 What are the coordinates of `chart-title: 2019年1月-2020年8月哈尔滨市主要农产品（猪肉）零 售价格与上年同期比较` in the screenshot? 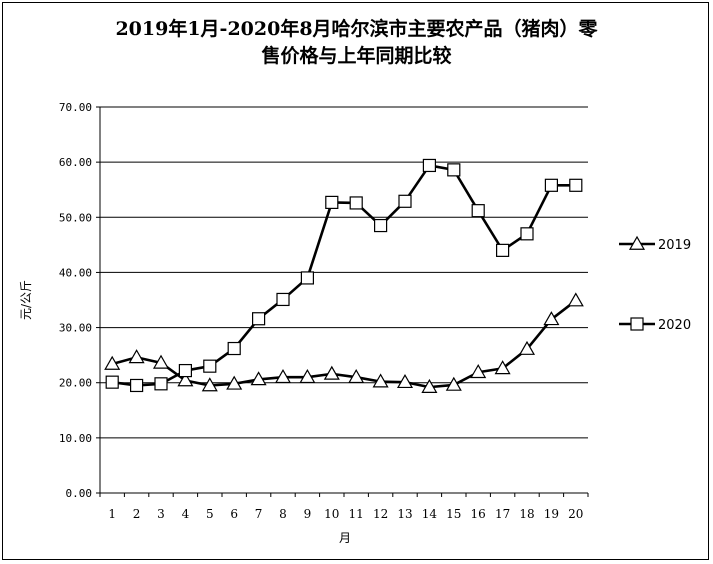 It's located at (356, 43).